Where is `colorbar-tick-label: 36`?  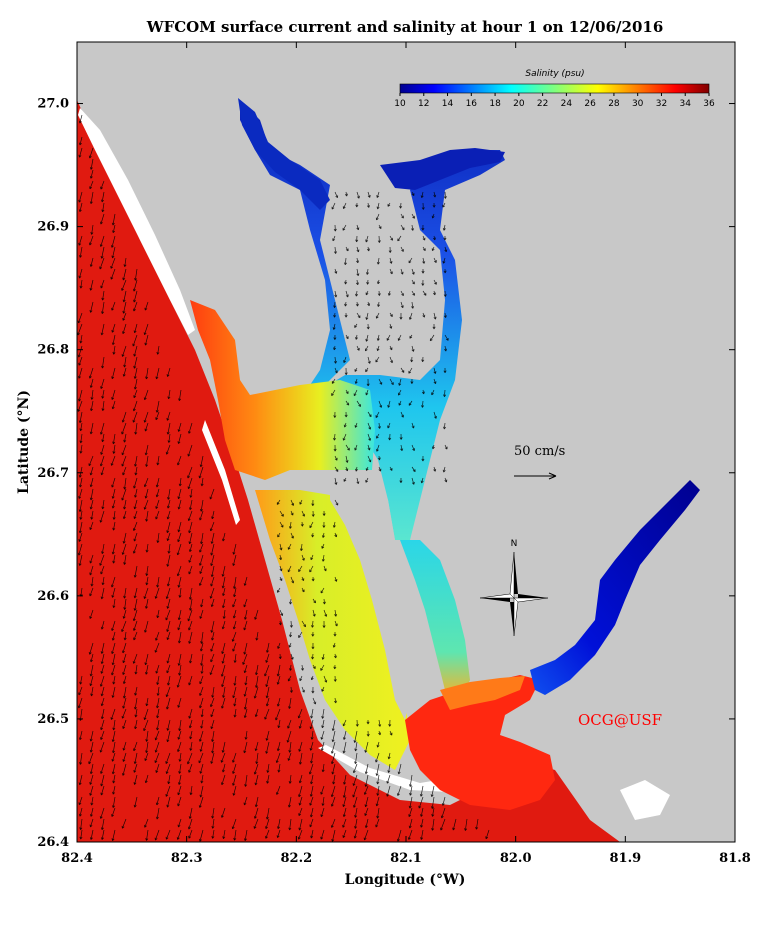
colorbar-tick-label: 36 is located at coordinates (709, 104).